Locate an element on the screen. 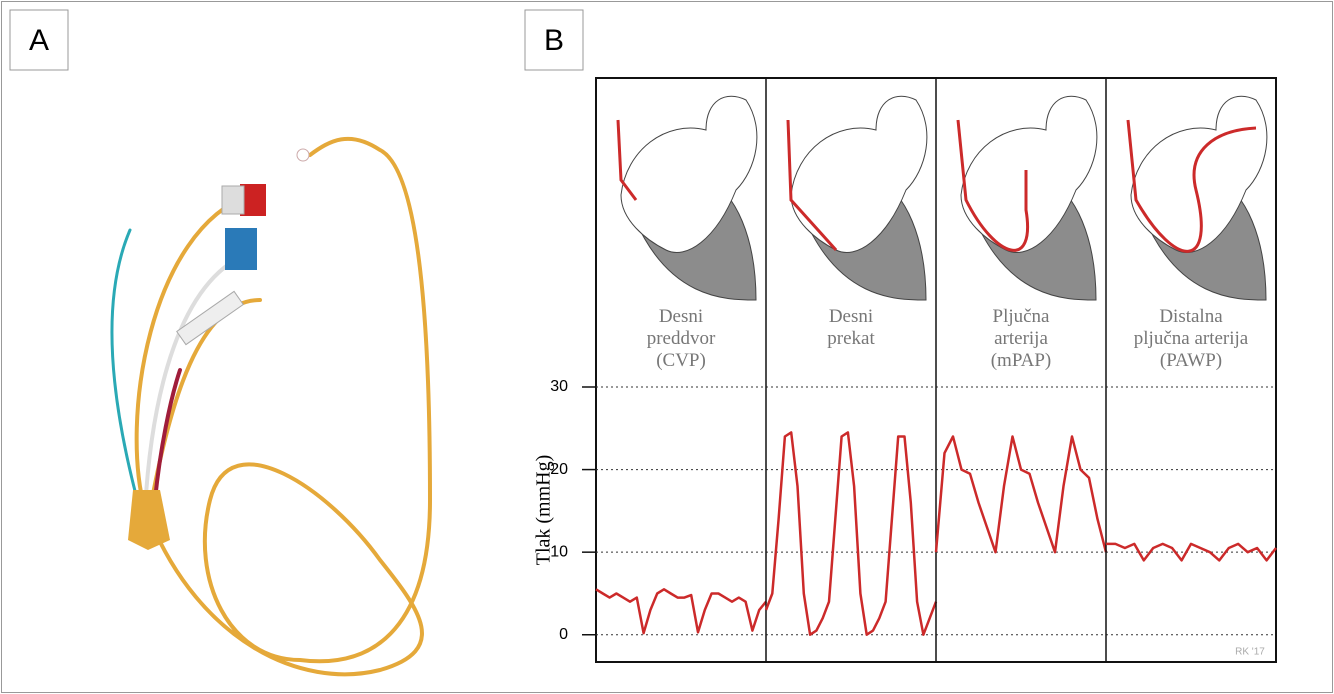 This screenshot has width=1334, height=694. panel-title: Distalna pljučna arterija (PAWP) is located at coordinates (1191, 338).